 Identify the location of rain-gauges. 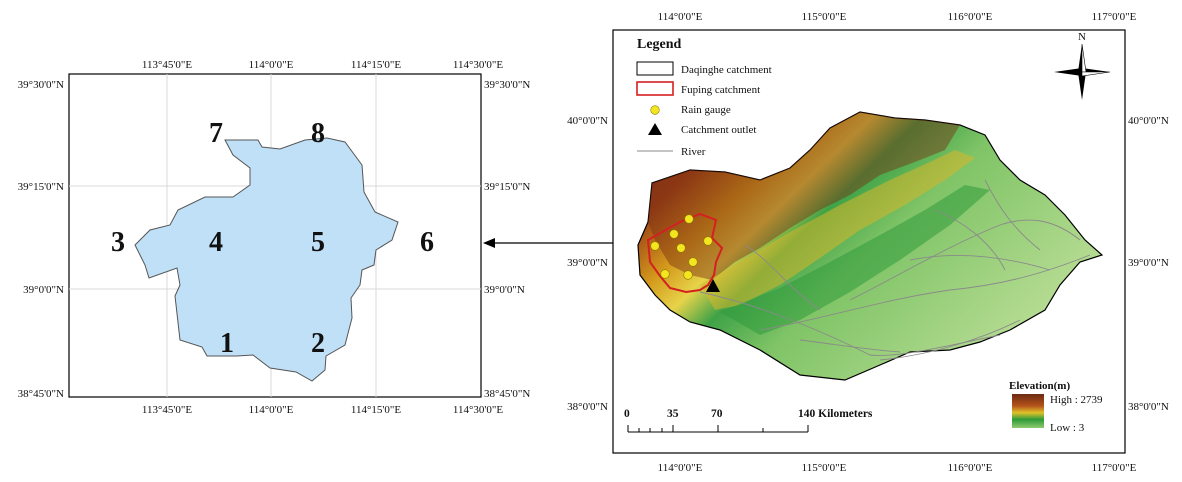
(681, 247).